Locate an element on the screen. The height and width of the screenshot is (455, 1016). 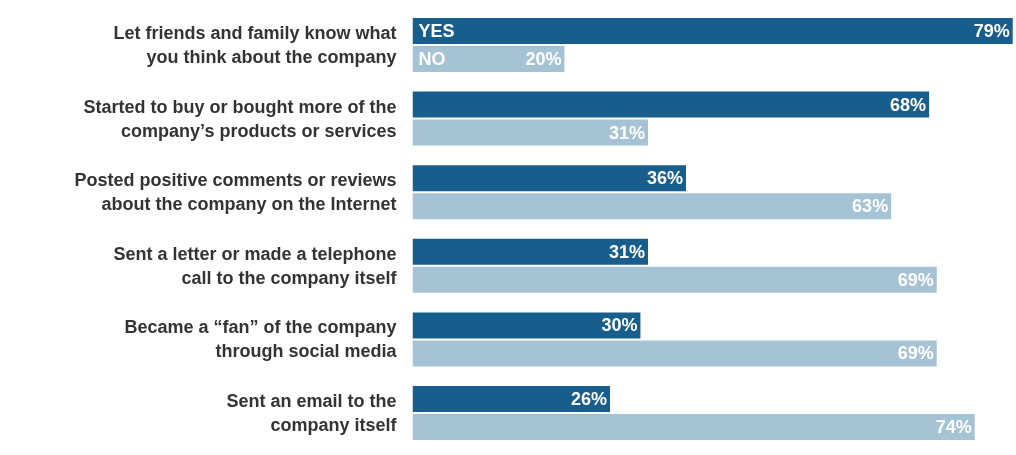
data-label: 20% is located at coordinates (543, 58).